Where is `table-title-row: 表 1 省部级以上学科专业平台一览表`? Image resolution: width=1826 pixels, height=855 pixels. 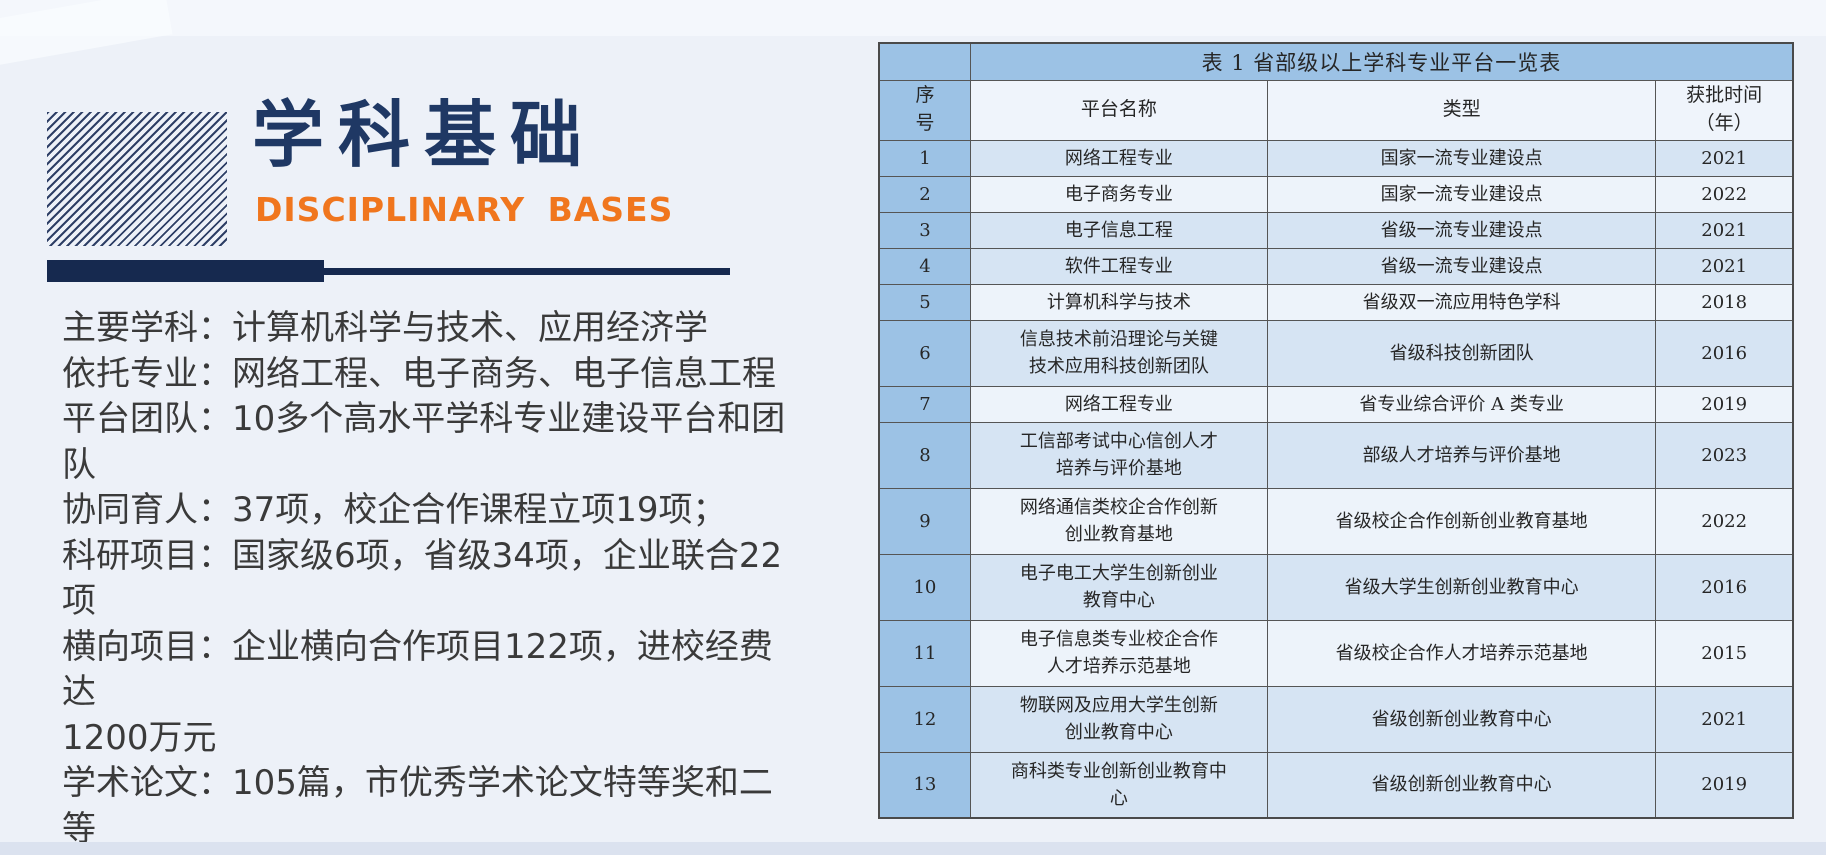
table-title-row: 表 1 省部级以上学科专业平台一览表 is located at coordinates (1336, 61).